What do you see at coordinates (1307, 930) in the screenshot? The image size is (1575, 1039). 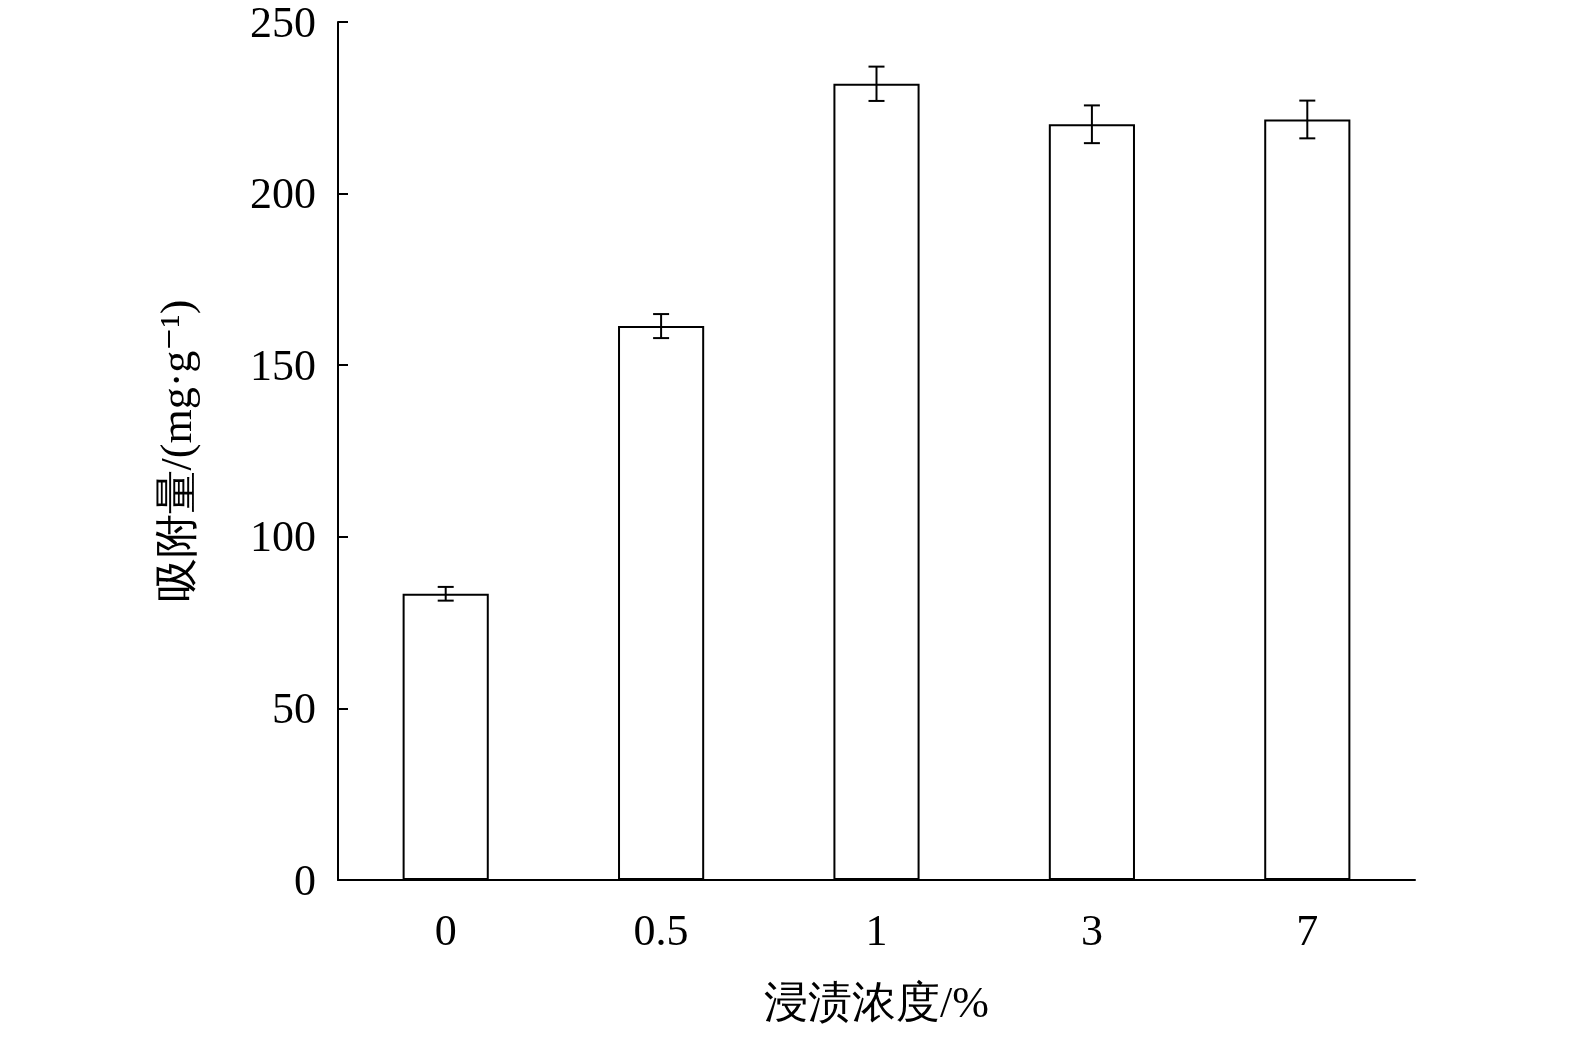 I see `x-tick-label: 7` at bounding box center [1307, 930].